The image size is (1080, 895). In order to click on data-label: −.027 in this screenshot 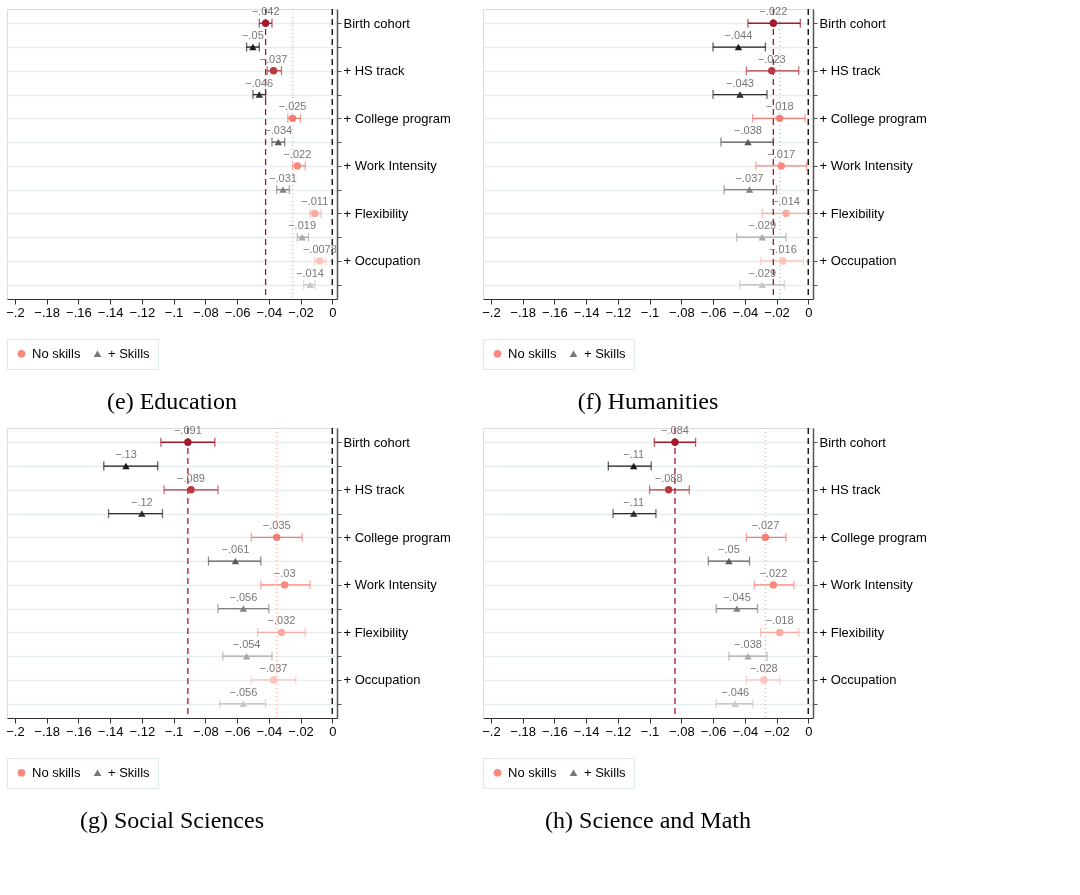, I will do `click(765, 525)`.